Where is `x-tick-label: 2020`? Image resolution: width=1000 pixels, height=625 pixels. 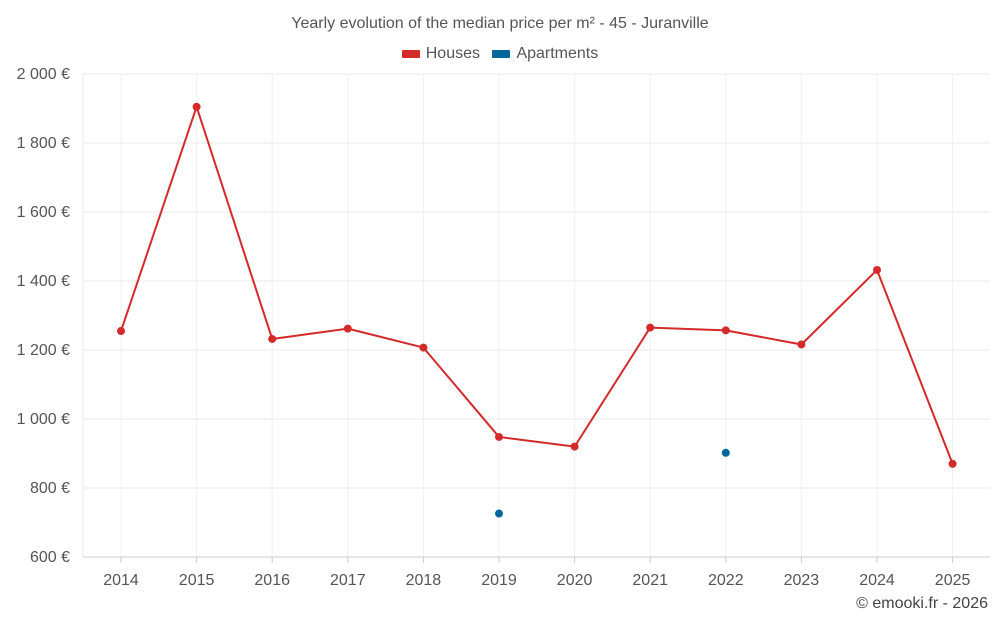
x-tick-label: 2020 is located at coordinates (575, 580).